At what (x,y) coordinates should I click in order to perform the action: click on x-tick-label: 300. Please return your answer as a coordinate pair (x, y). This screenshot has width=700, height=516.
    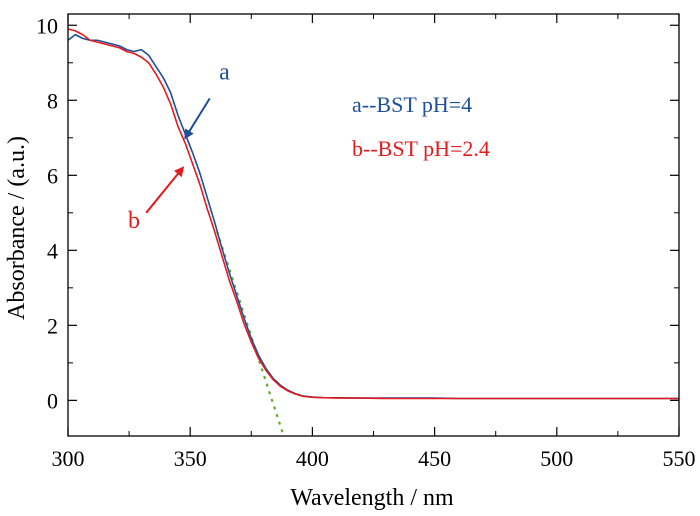
    Looking at the image, I should click on (68, 458).